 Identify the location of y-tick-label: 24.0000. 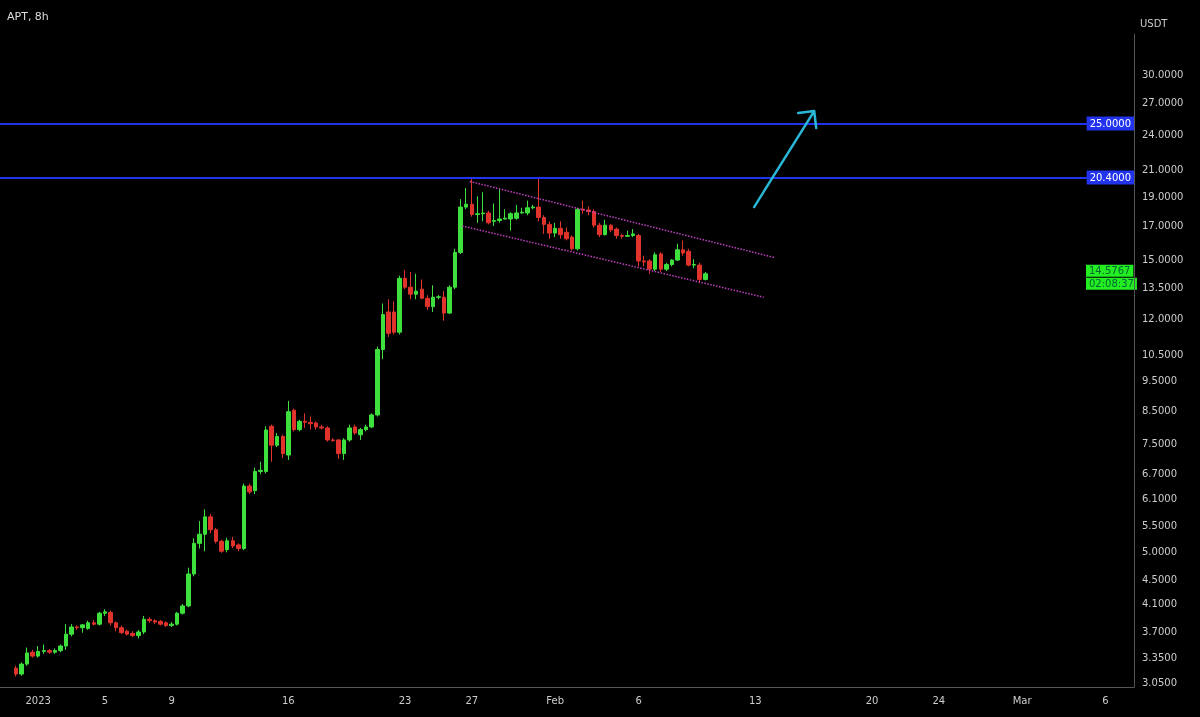
(1163, 134).